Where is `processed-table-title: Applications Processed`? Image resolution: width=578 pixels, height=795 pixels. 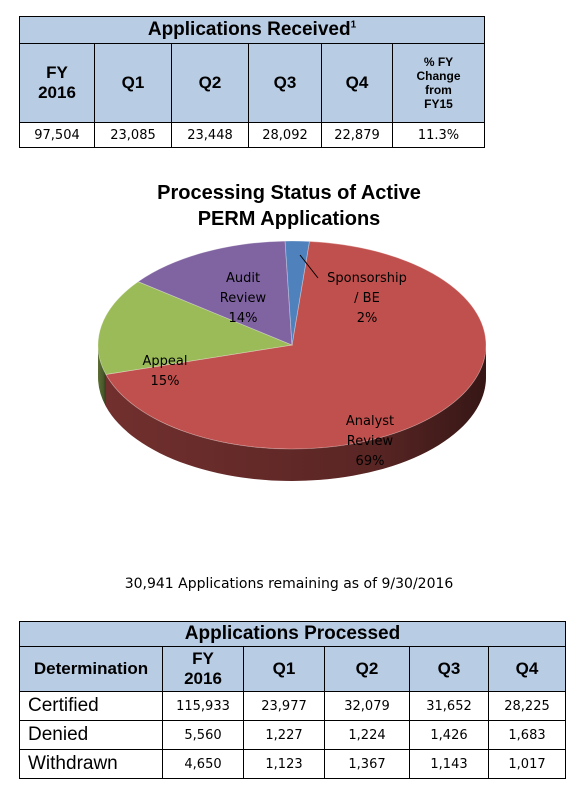 processed-table-title: Applications Processed is located at coordinates (292, 634).